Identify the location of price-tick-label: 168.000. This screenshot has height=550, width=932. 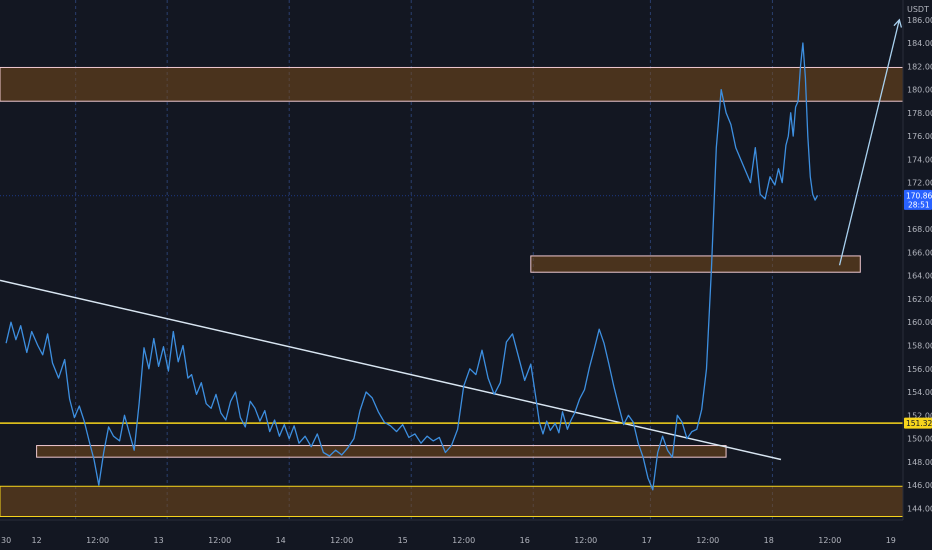
(919, 229).